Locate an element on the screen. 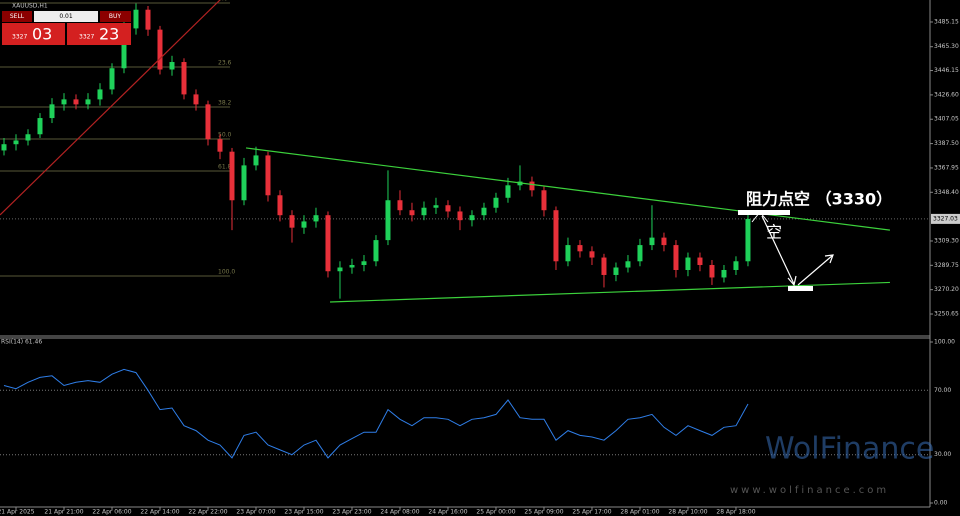 This screenshot has height=516, width=960. x-tick-label: 21 Apr 2025 is located at coordinates (17, 512).